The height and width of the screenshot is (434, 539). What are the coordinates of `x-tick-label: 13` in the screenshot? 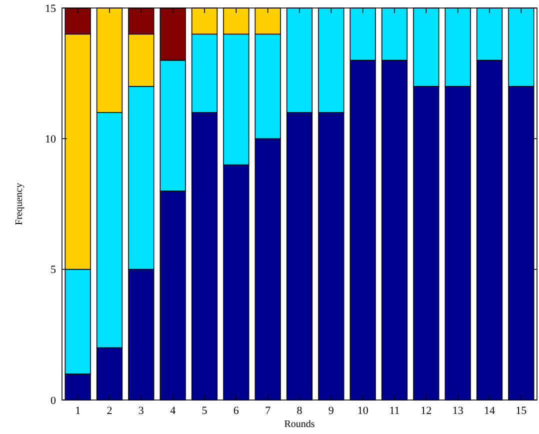 It's located at (458, 411).